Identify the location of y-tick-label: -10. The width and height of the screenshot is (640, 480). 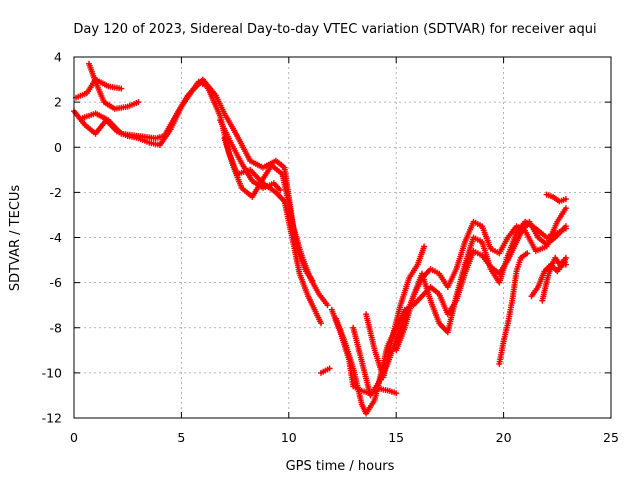
(52, 372).